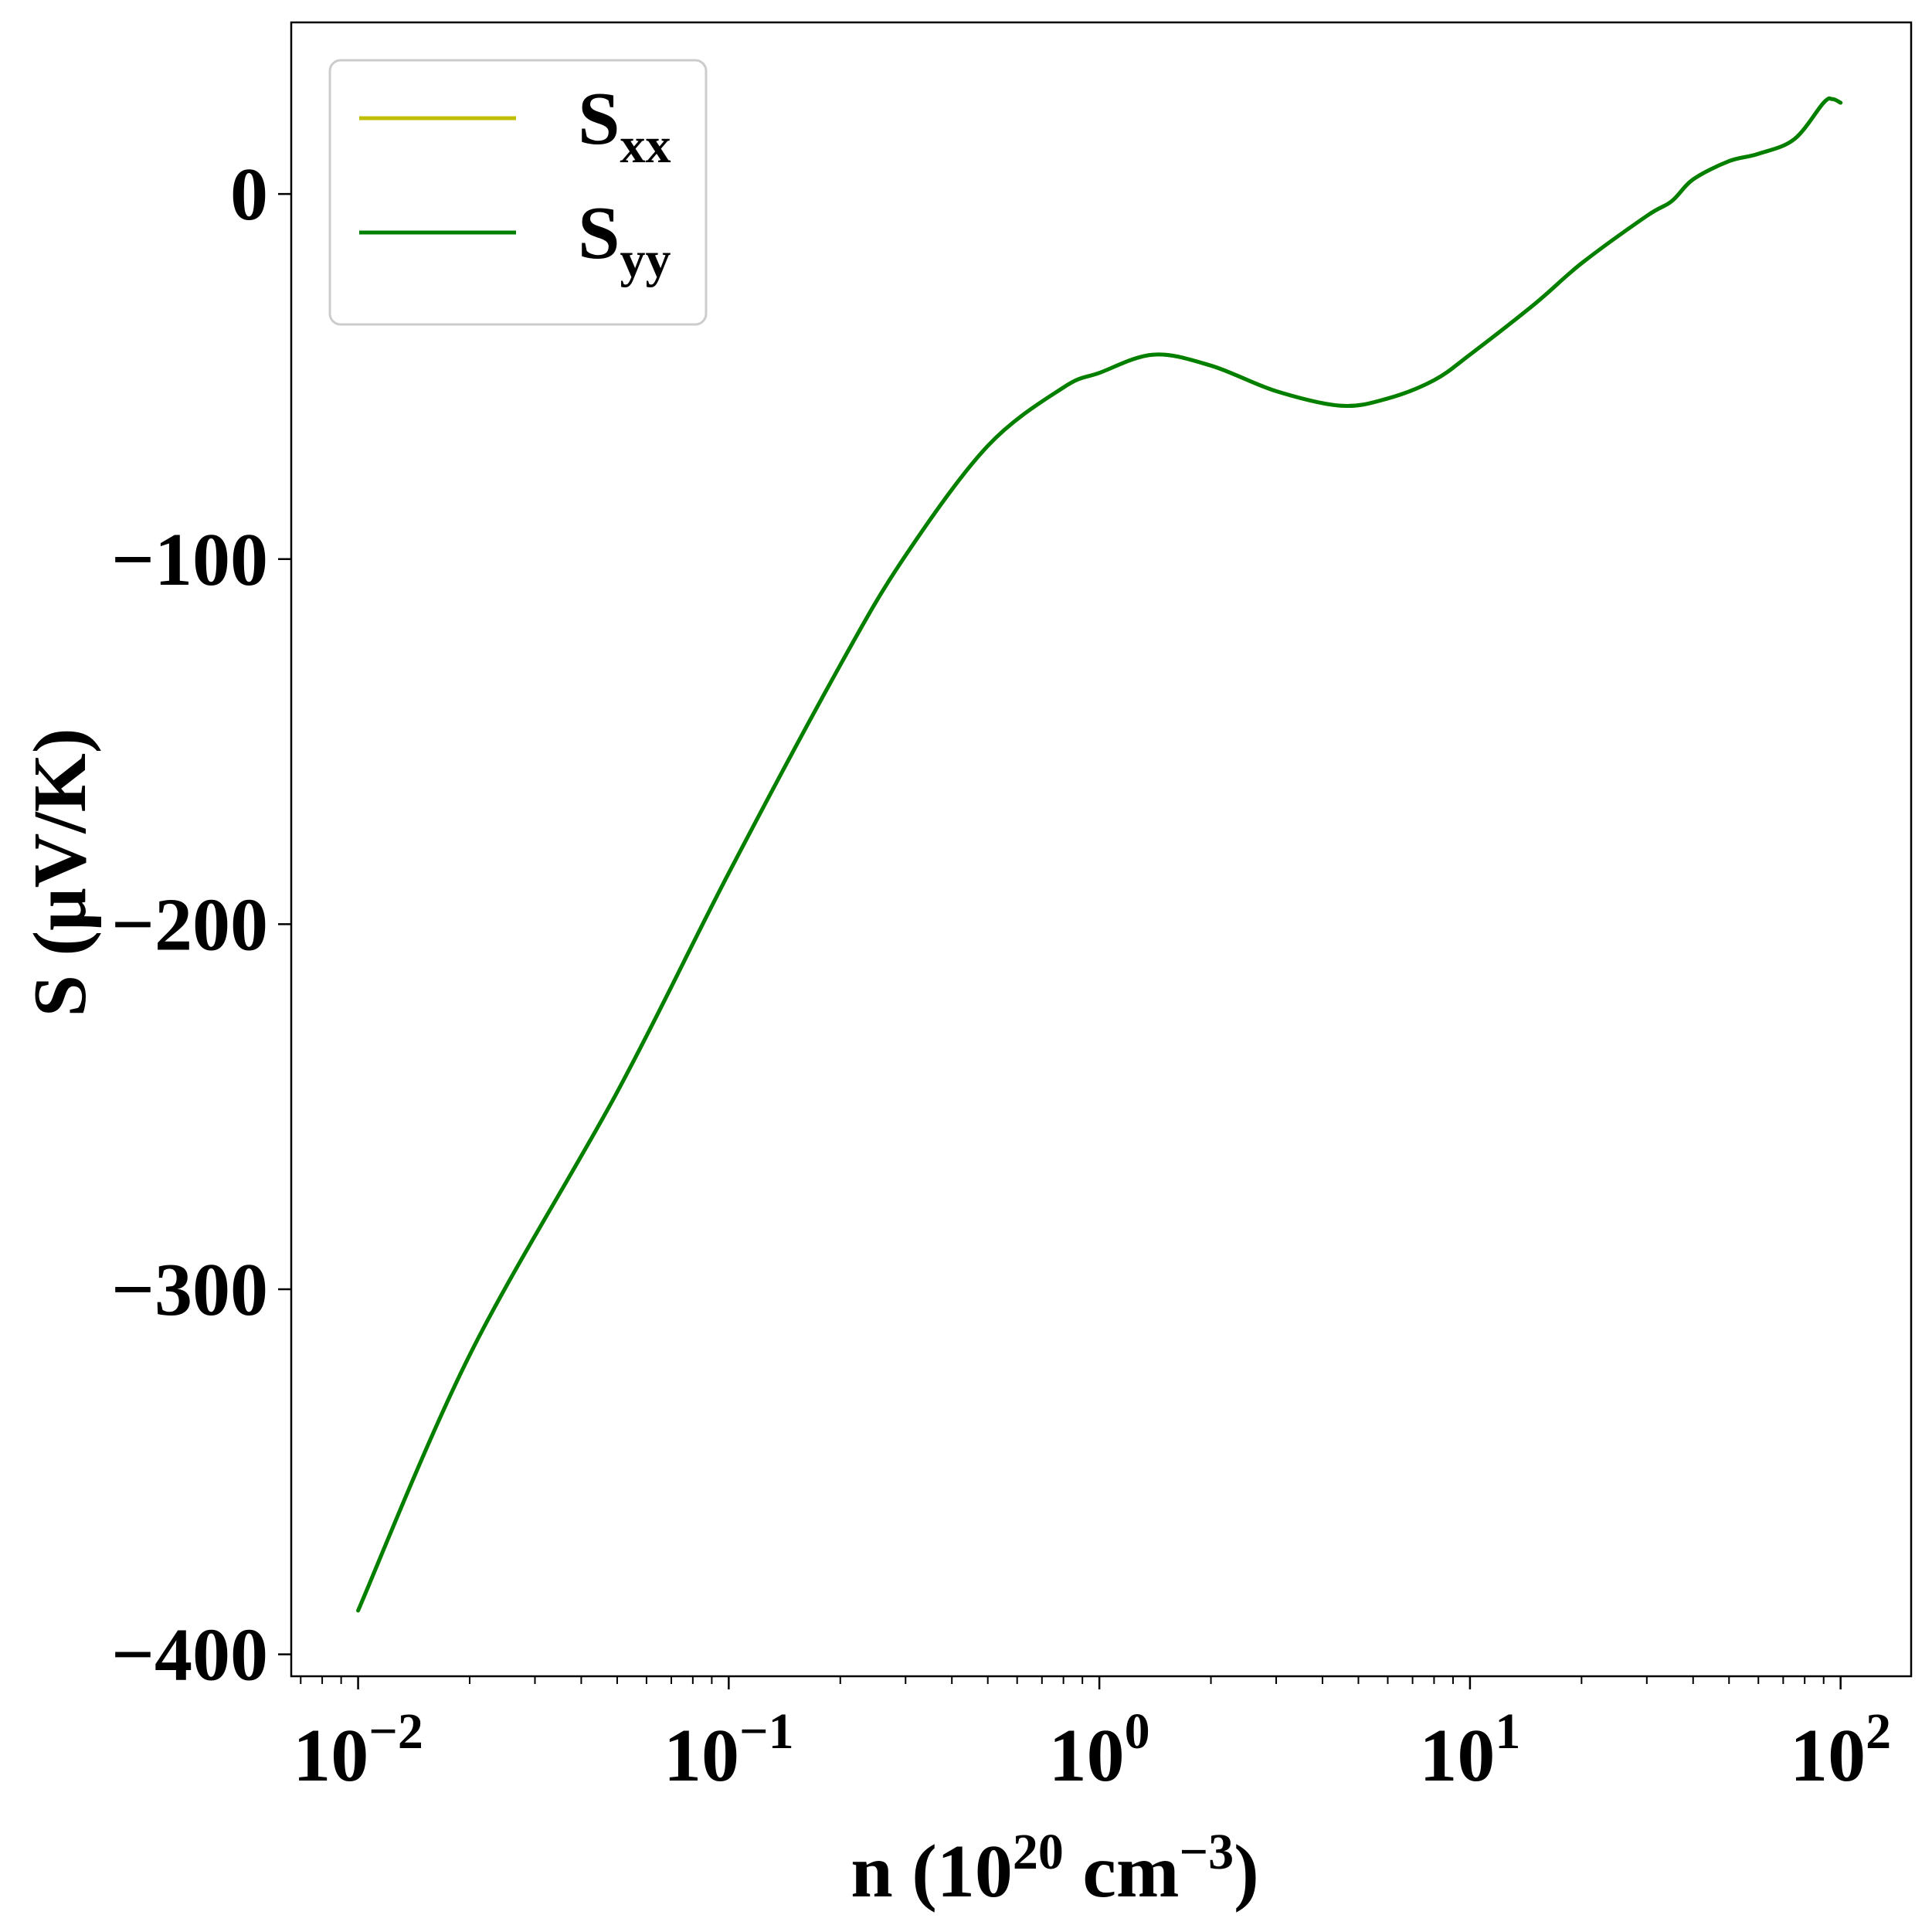  I want to click on y-tick-label: −100, so click(189, 560).